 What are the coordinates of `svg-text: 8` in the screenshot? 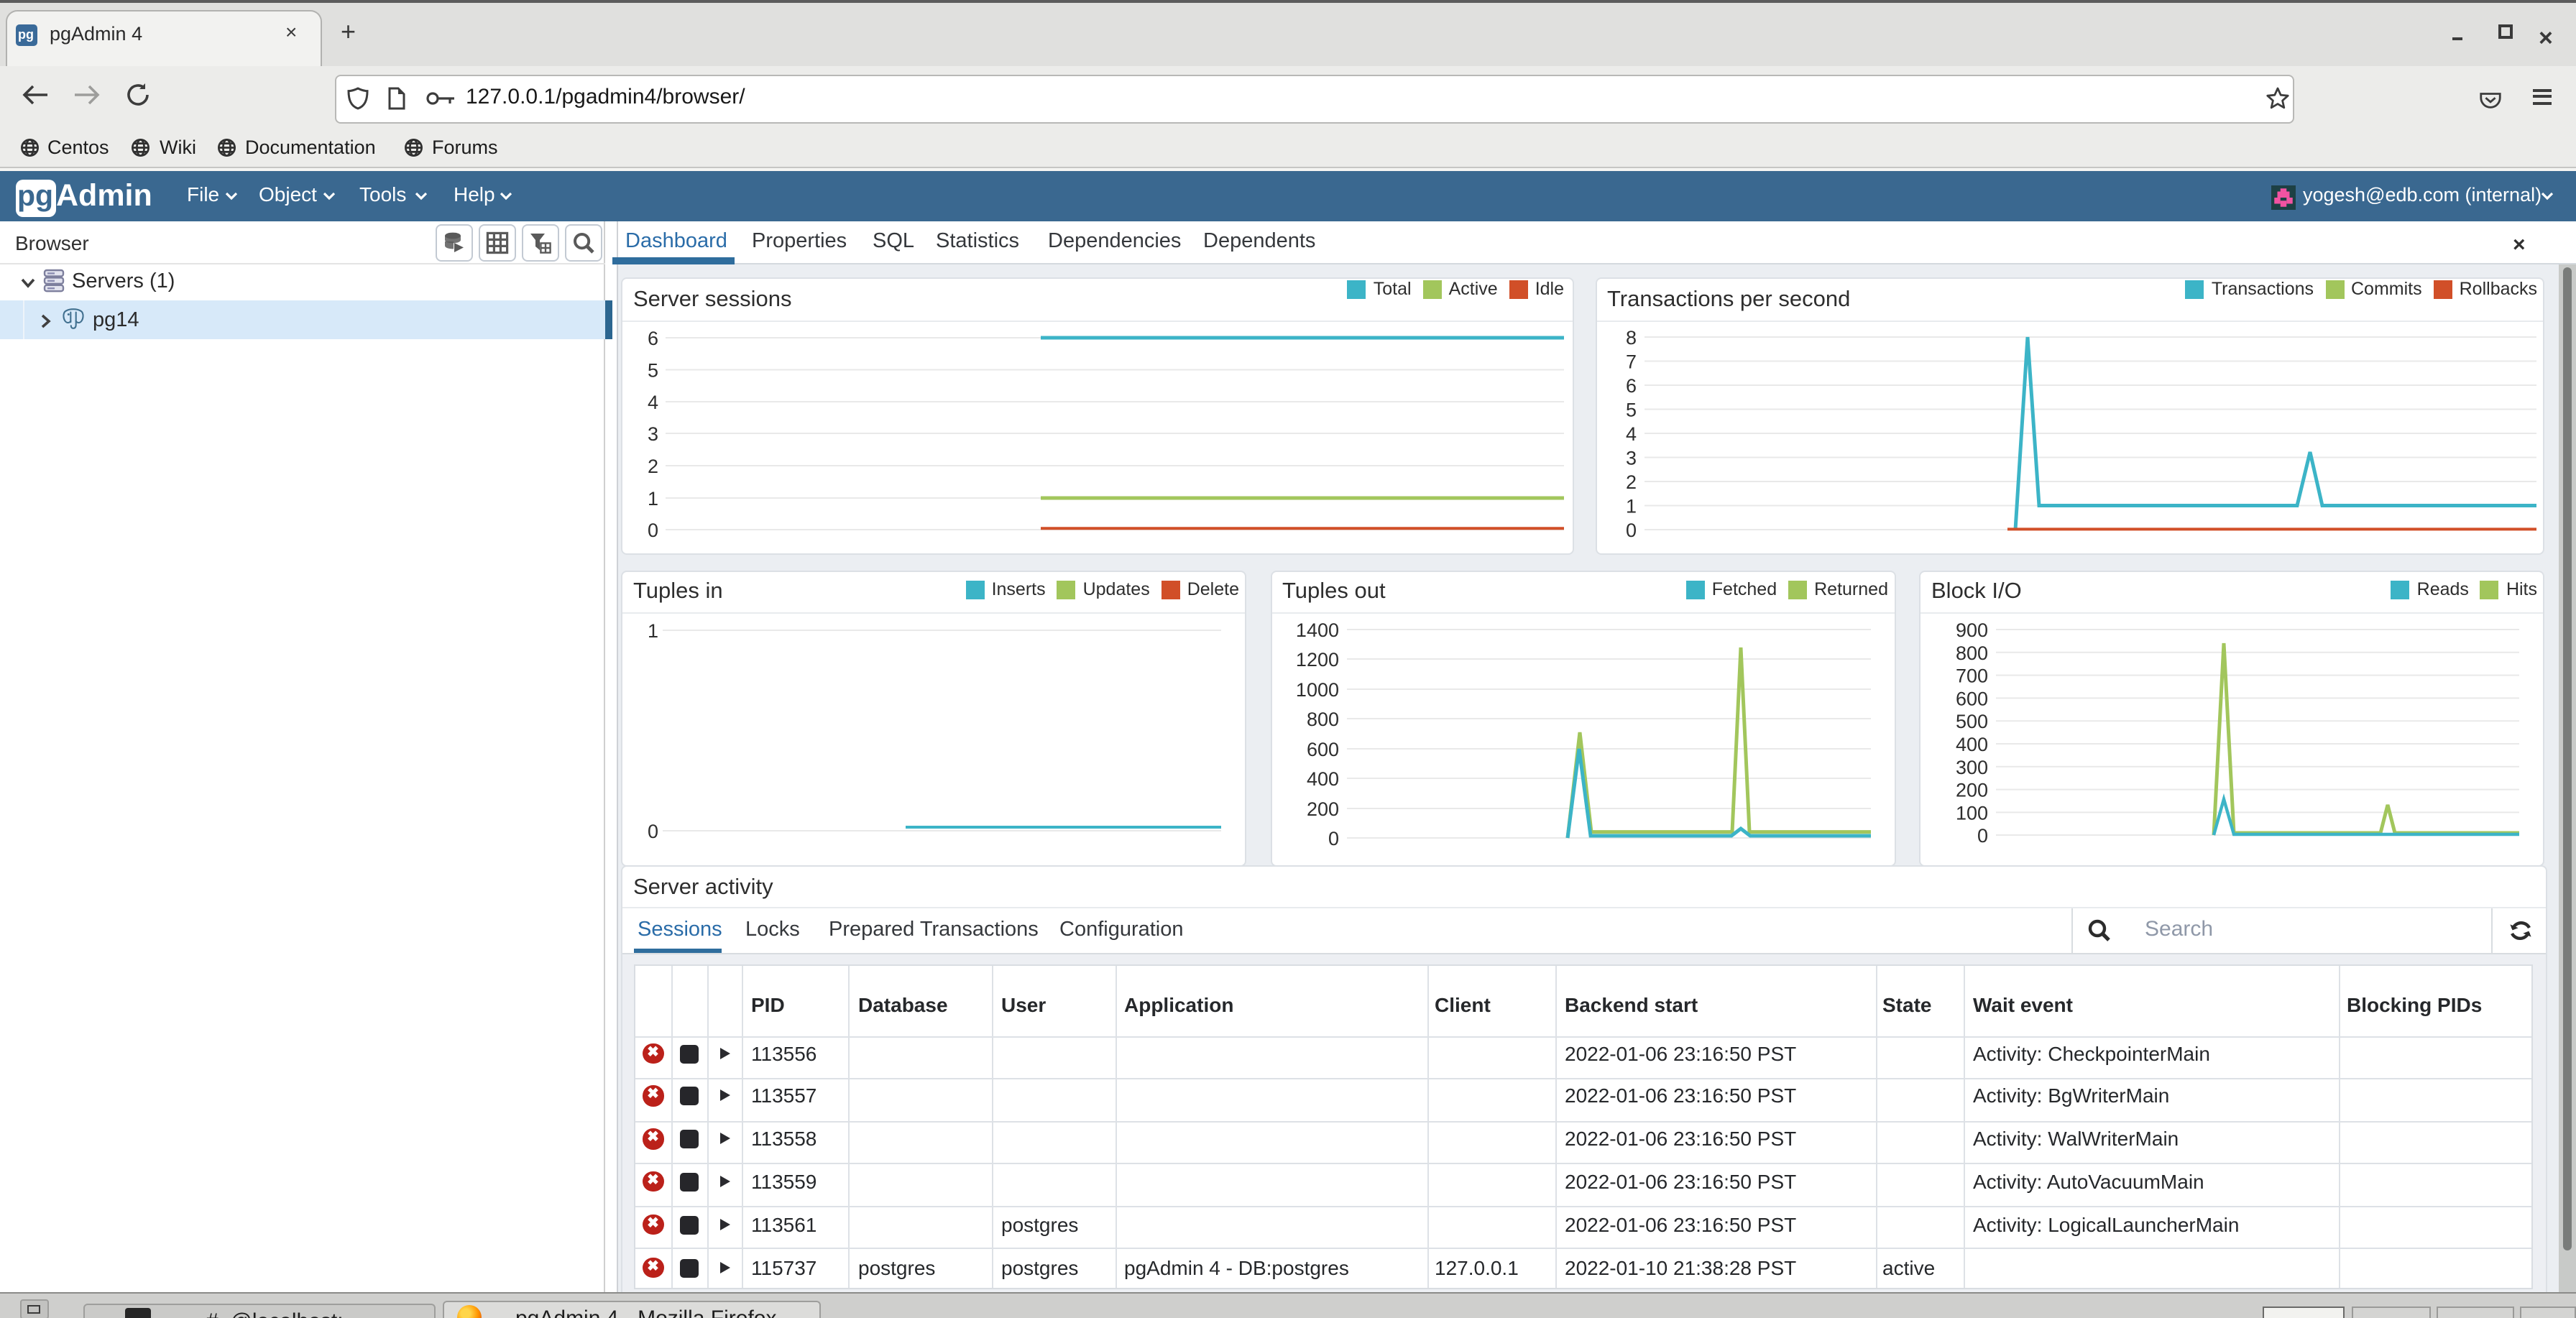 It's located at (1630, 338).